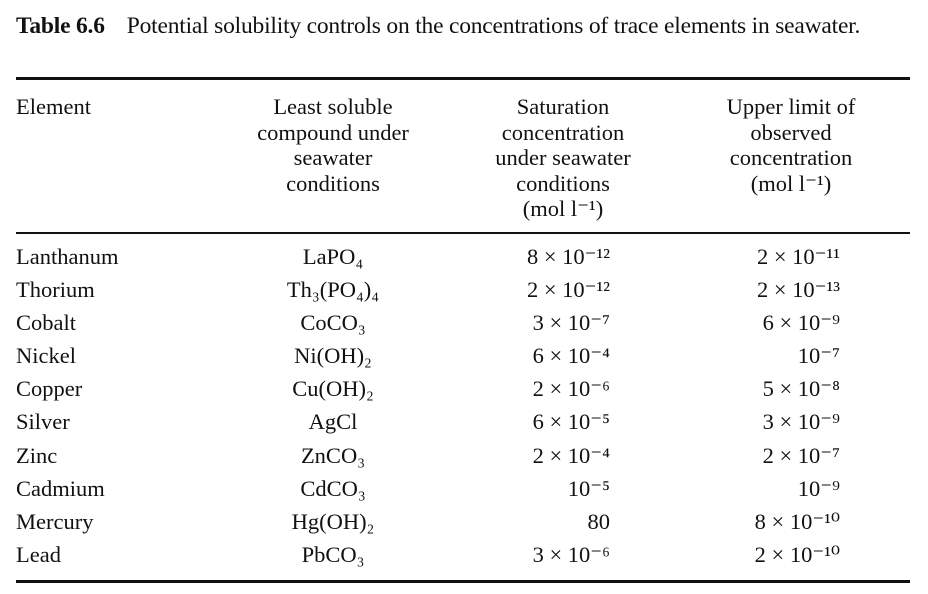  Describe the element at coordinates (791, 132) in the screenshot. I see `header-line: observed` at that location.